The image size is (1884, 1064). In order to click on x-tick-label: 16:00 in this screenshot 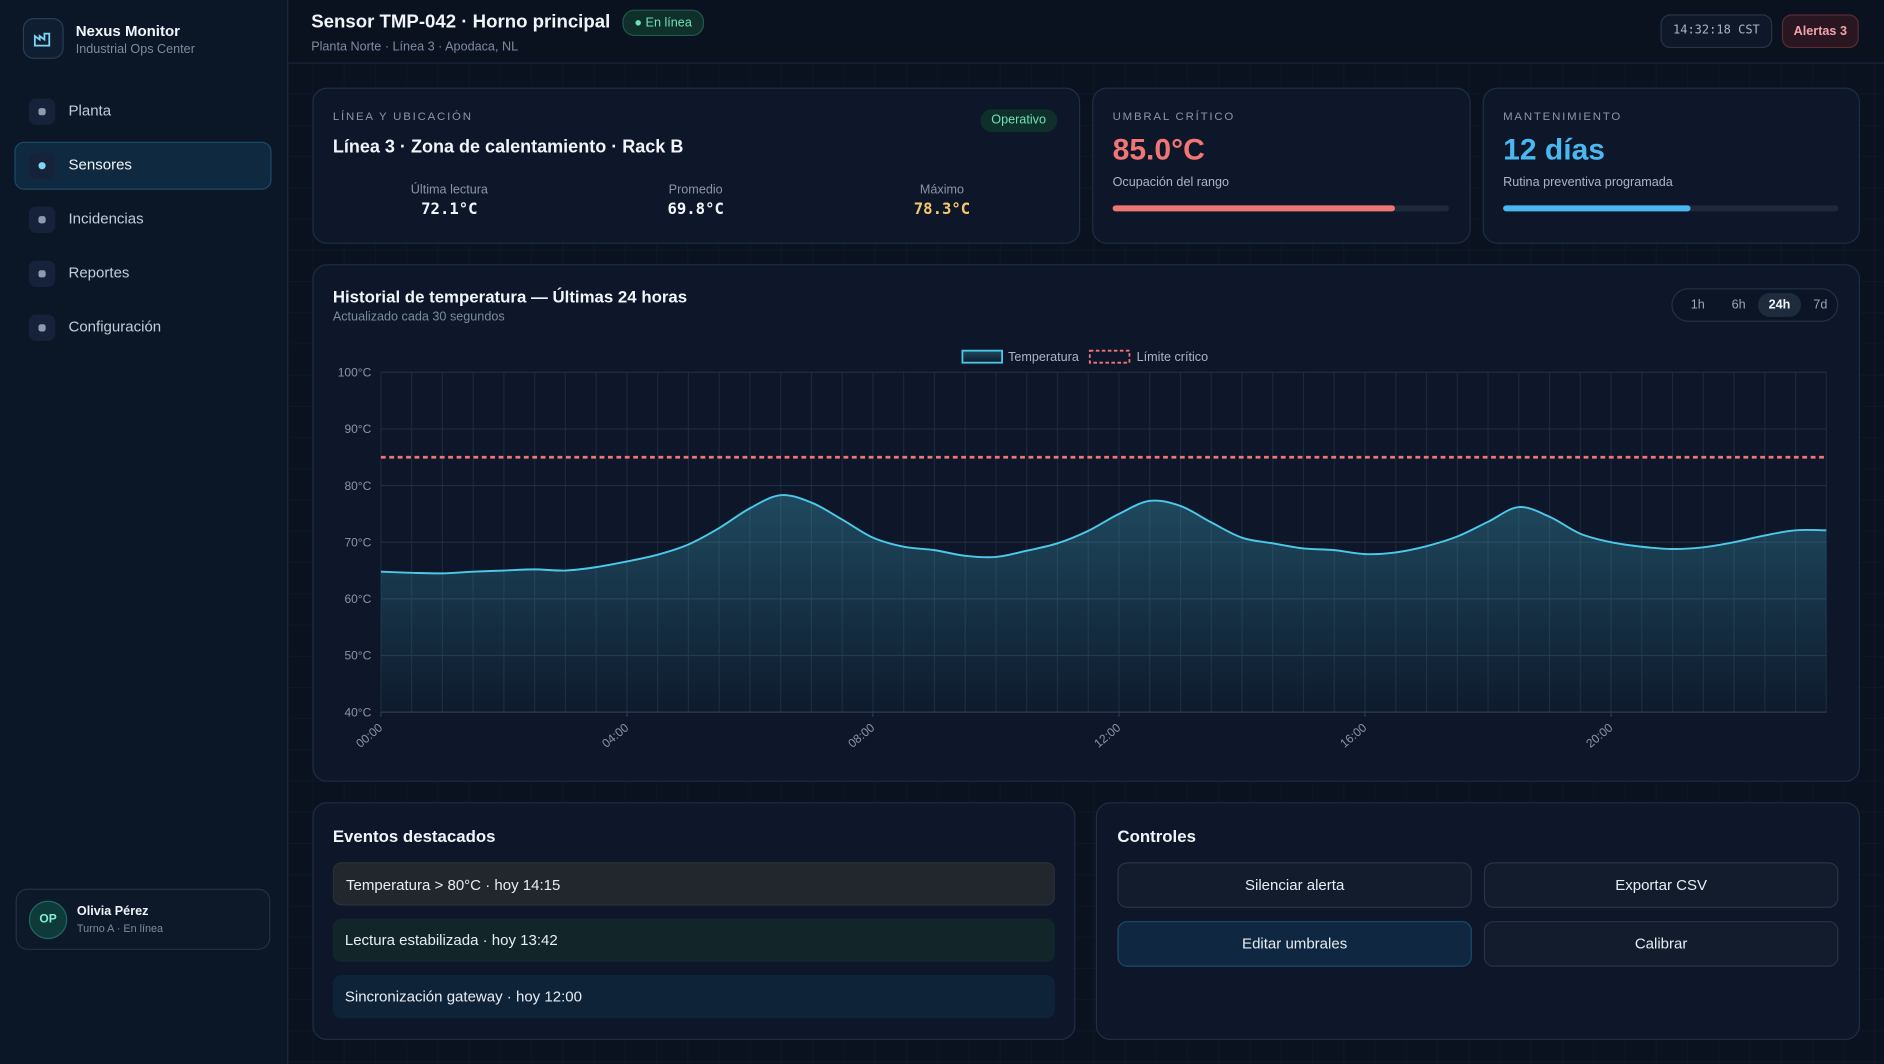, I will do `click(1353, 735)`.